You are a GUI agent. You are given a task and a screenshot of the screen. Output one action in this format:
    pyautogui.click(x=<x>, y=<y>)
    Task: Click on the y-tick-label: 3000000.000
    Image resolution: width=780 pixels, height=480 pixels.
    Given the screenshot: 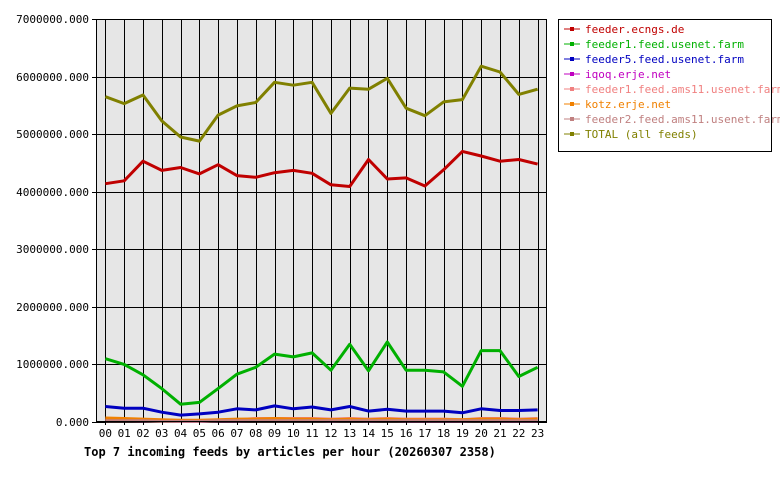 What is the action you would take?
    pyautogui.click(x=52, y=249)
    